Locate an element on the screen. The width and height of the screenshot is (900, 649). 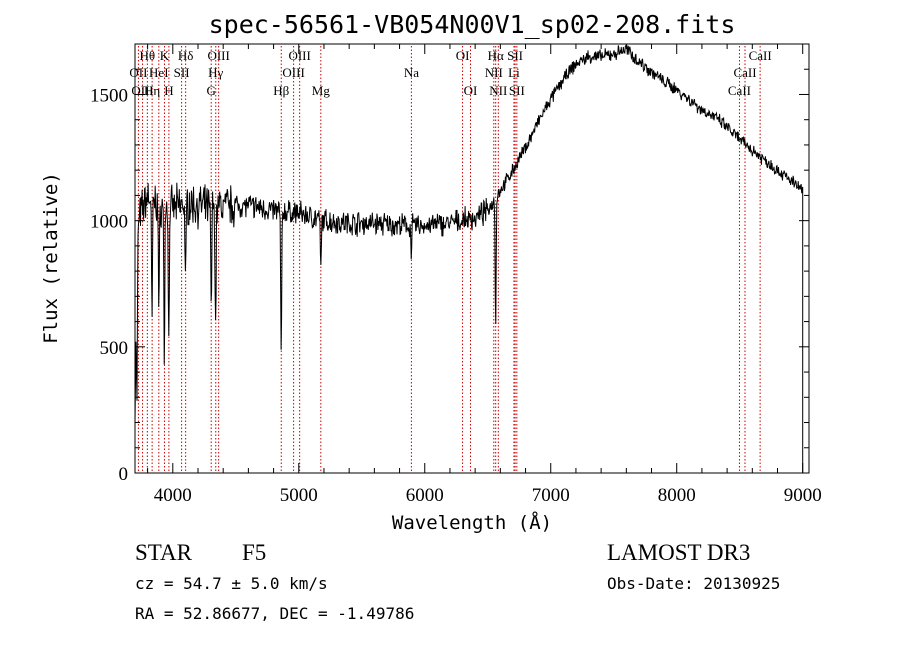
reference-line-label: HeI is located at coordinates (159, 72).